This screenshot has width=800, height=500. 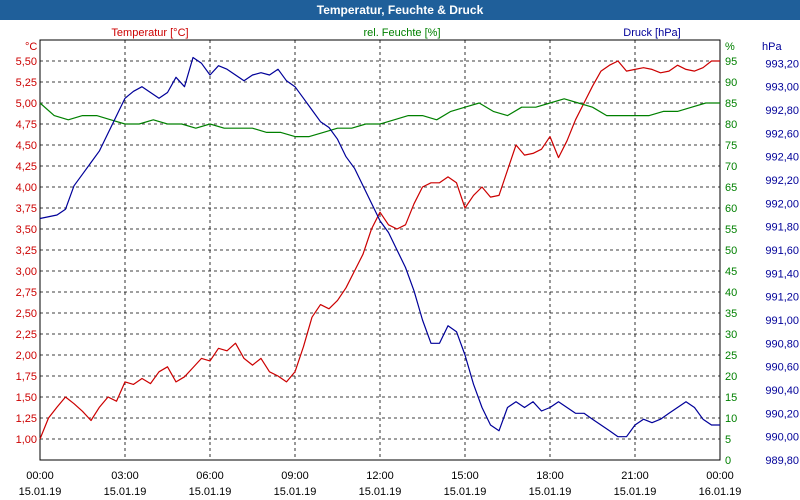 I want to click on pressure-tick-label: 992,00, so click(x=782, y=204).